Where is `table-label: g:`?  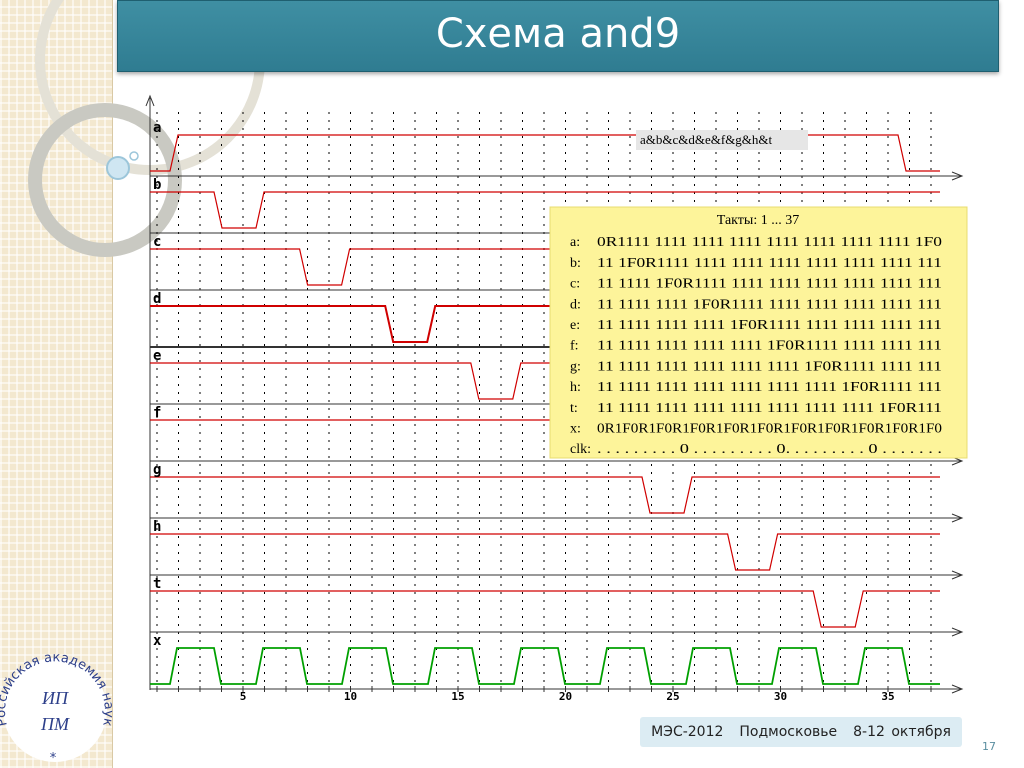 table-label: g: is located at coordinates (575, 366).